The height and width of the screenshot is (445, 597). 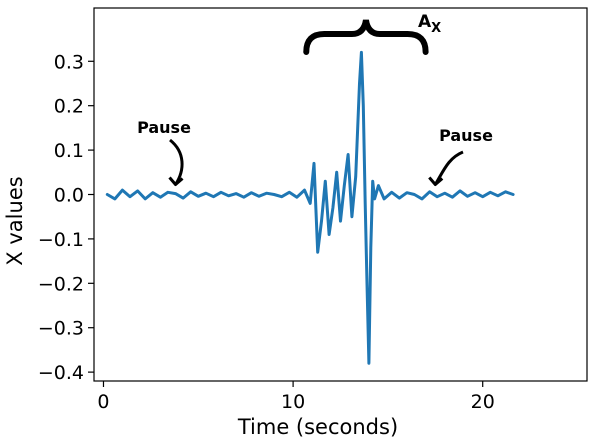 What do you see at coordinates (69, 196) in the screenshot?
I see `y-tick-label: 0.0` at bounding box center [69, 196].